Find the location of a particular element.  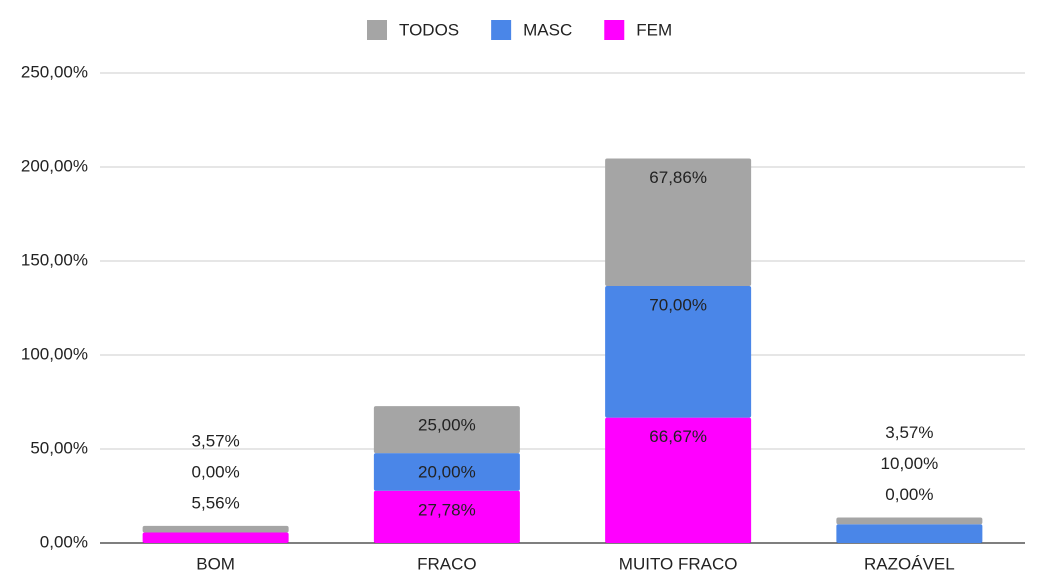

legend-label: FEM is located at coordinates (654, 29).